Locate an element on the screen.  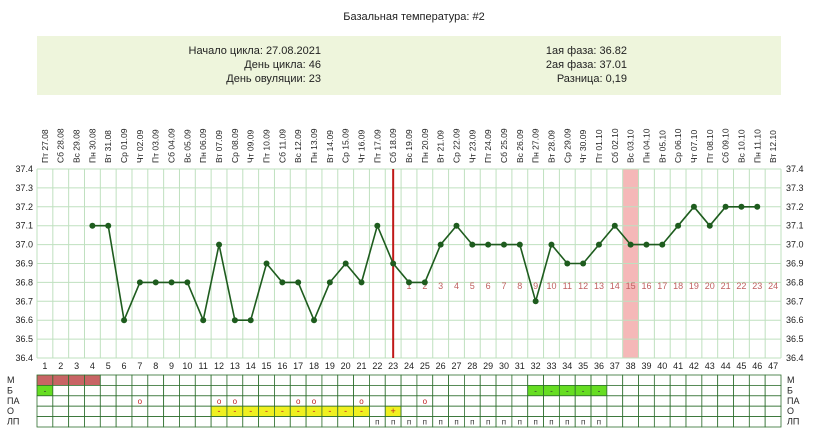
post-ovulation-label: 14 is located at coordinates (615, 286).